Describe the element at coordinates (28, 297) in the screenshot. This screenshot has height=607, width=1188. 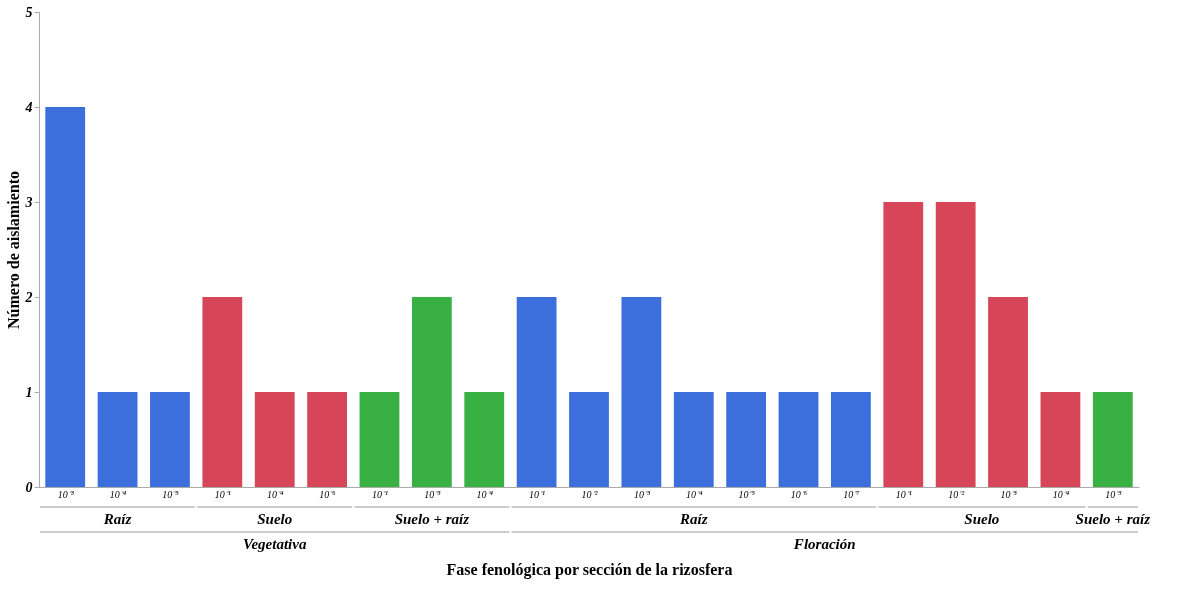
I see `y-tick-label: 2` at that location.